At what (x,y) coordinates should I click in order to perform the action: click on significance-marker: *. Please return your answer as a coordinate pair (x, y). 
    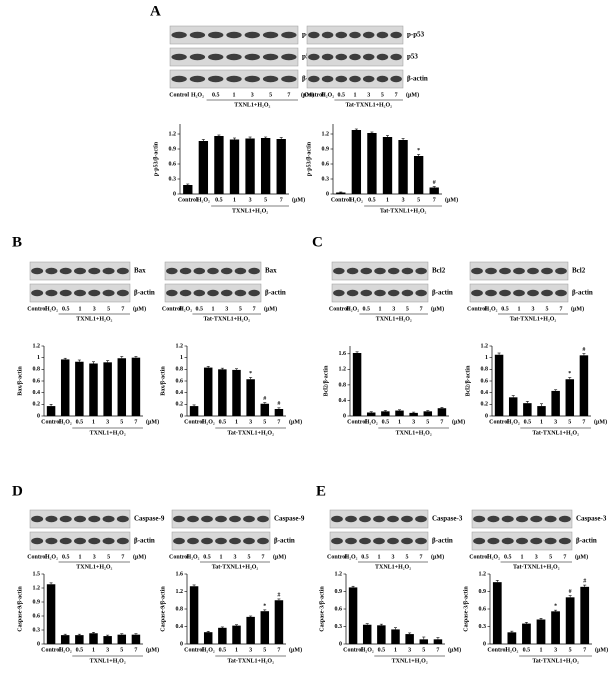
    Looking at the image, I should click on (264, 606).